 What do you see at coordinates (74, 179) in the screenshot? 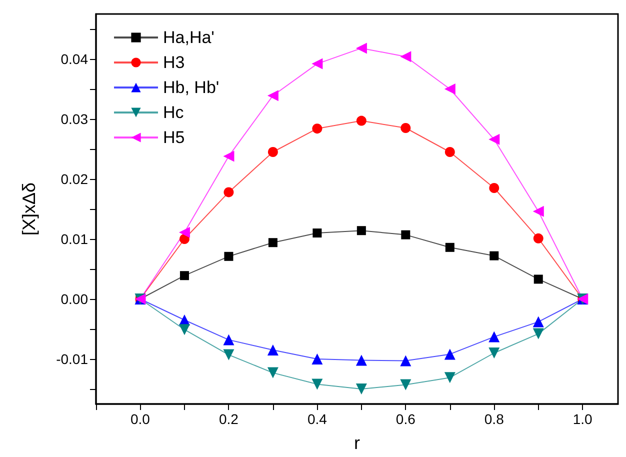
I see `y-tick-label: 0.02` at bounding box center [74, 179].